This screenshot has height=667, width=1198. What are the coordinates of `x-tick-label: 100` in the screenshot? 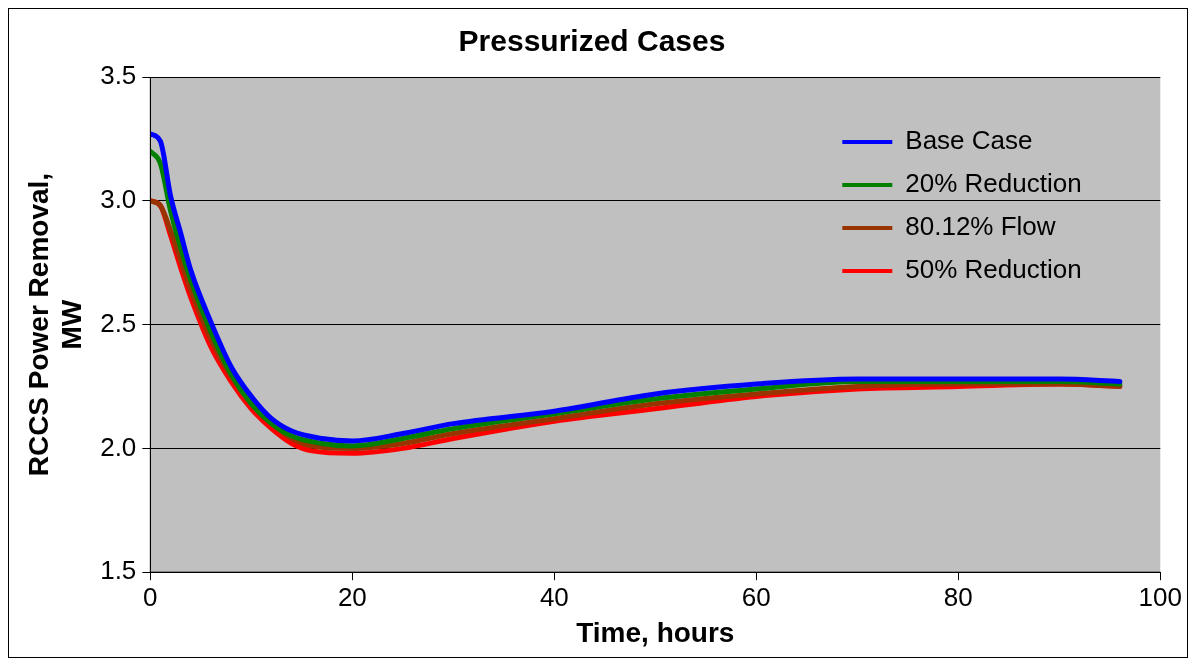 It's located at (1160, 596).